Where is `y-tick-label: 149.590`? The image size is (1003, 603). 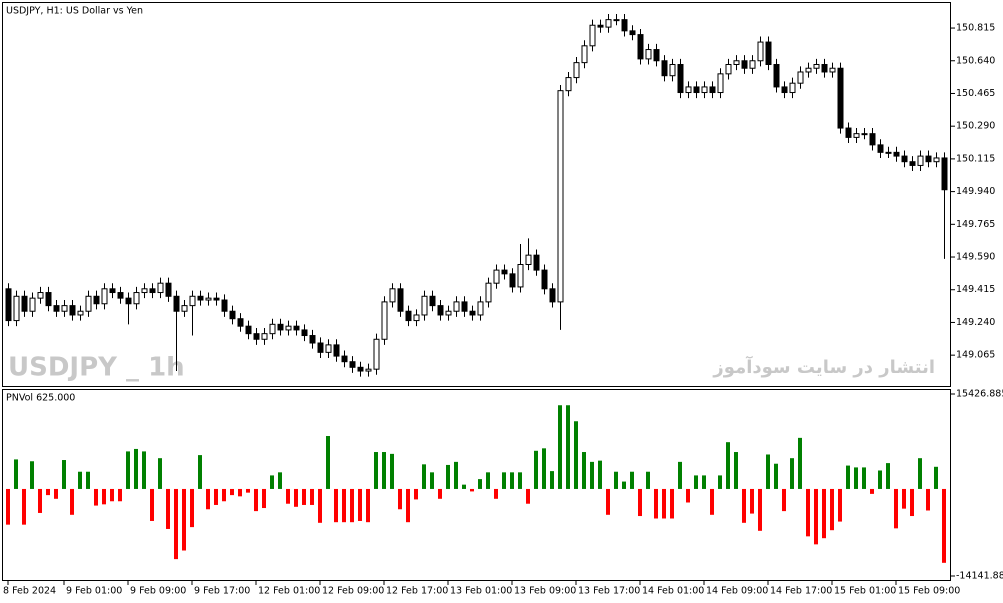 y-tick-label: 149.590 is located at coordinates (975, 257).